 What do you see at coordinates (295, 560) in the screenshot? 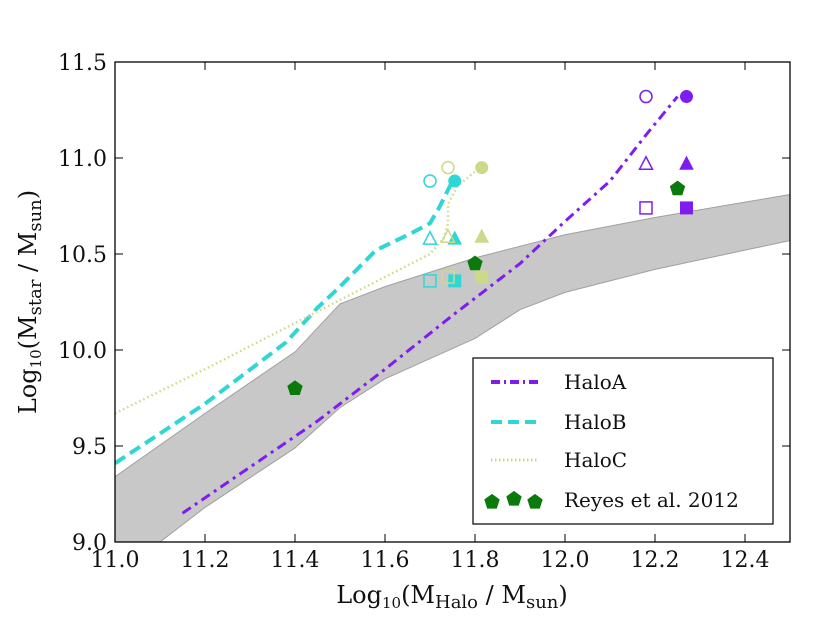
I see `x-tick-label: 11.4` at bounding box center [295, 560].